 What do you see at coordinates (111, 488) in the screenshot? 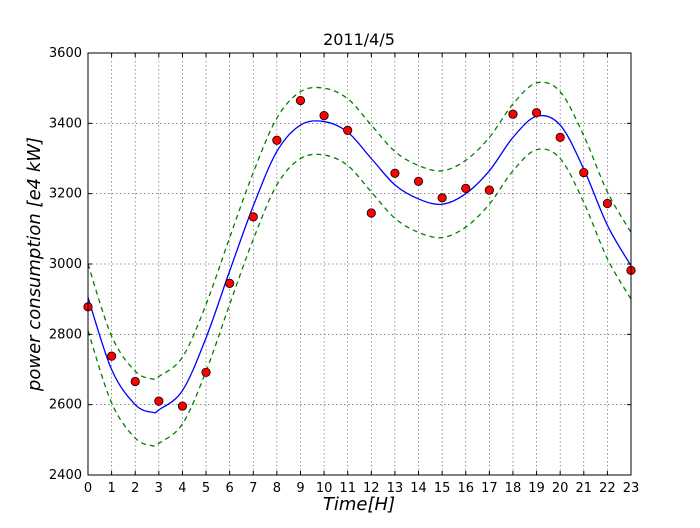
I see `x-tick-label: 1` at bounding box center [111, 488].